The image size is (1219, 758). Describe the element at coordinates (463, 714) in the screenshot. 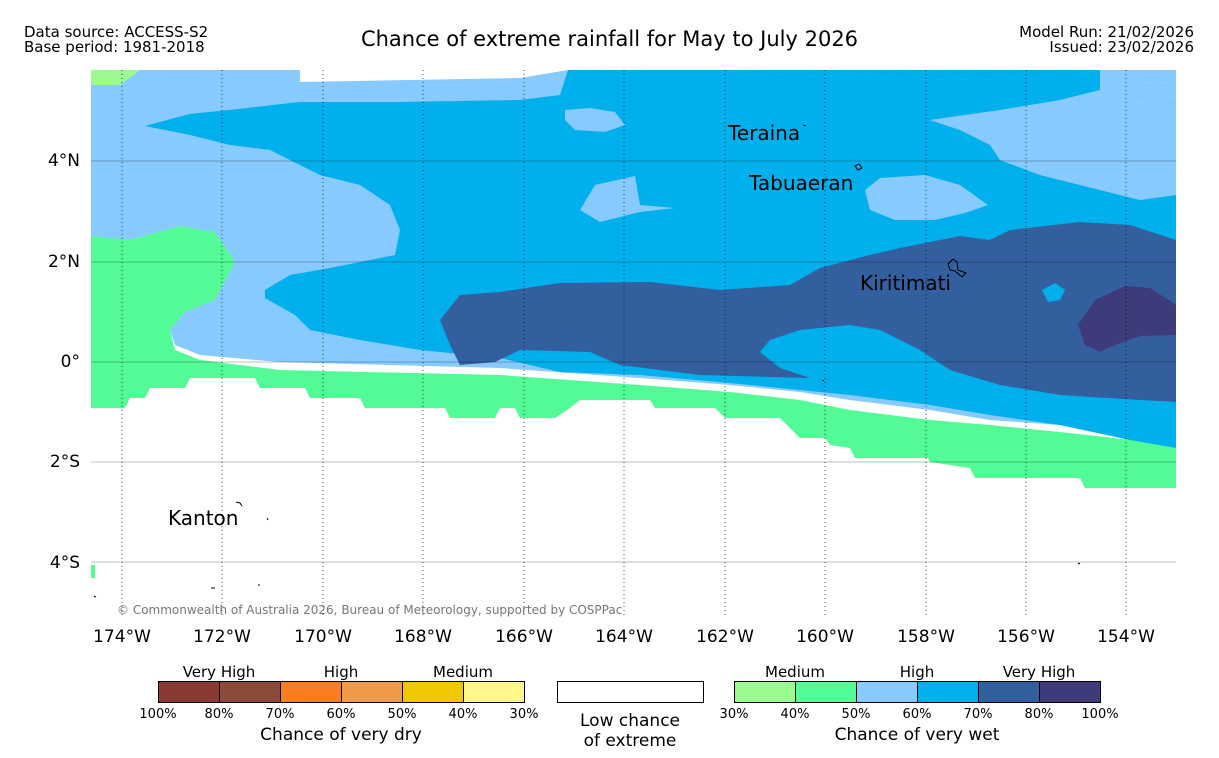

I see `legend-dry-tick: 40%` at that location.